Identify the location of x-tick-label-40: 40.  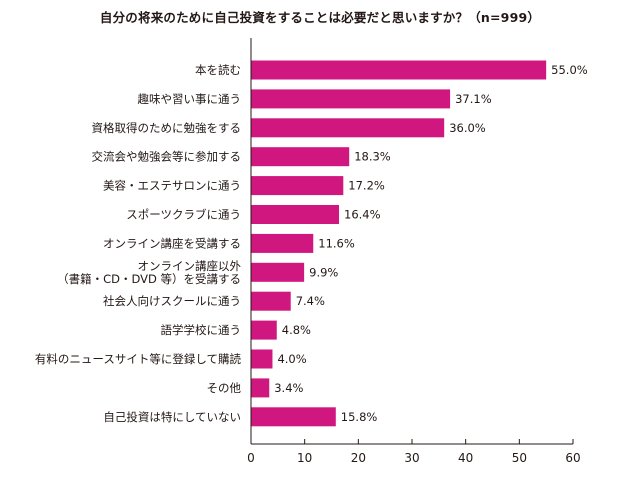
(465, 458).